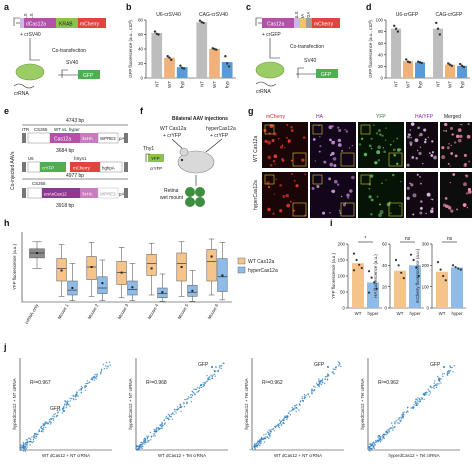 Image resolution: width=474 pixels, height=470 pixels. Describe the element at coordinates (275, 25) in the screenshot. I see `cas12a-label-c: Cas12a` at that location.